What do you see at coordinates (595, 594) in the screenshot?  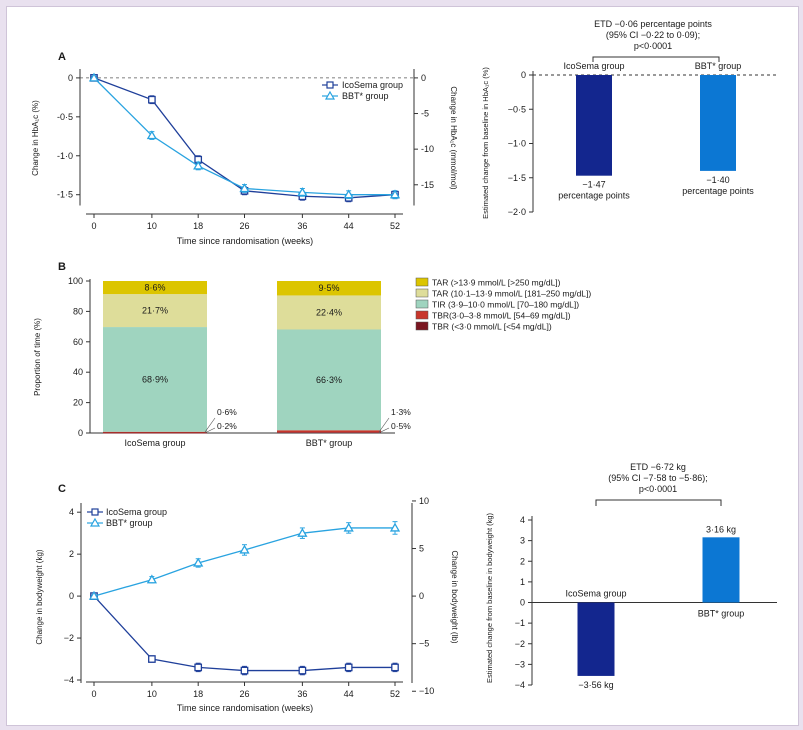 I see `weight_etd-category-label: IcoSema group` at bounding box center [595, 594].